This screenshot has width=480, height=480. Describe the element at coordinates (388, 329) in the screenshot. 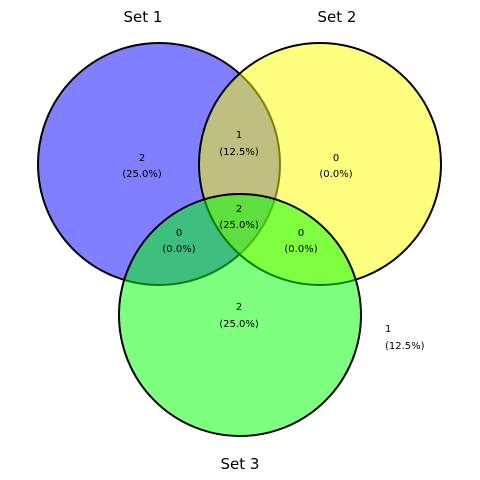

I see `region-outside-count: 1` at that location.